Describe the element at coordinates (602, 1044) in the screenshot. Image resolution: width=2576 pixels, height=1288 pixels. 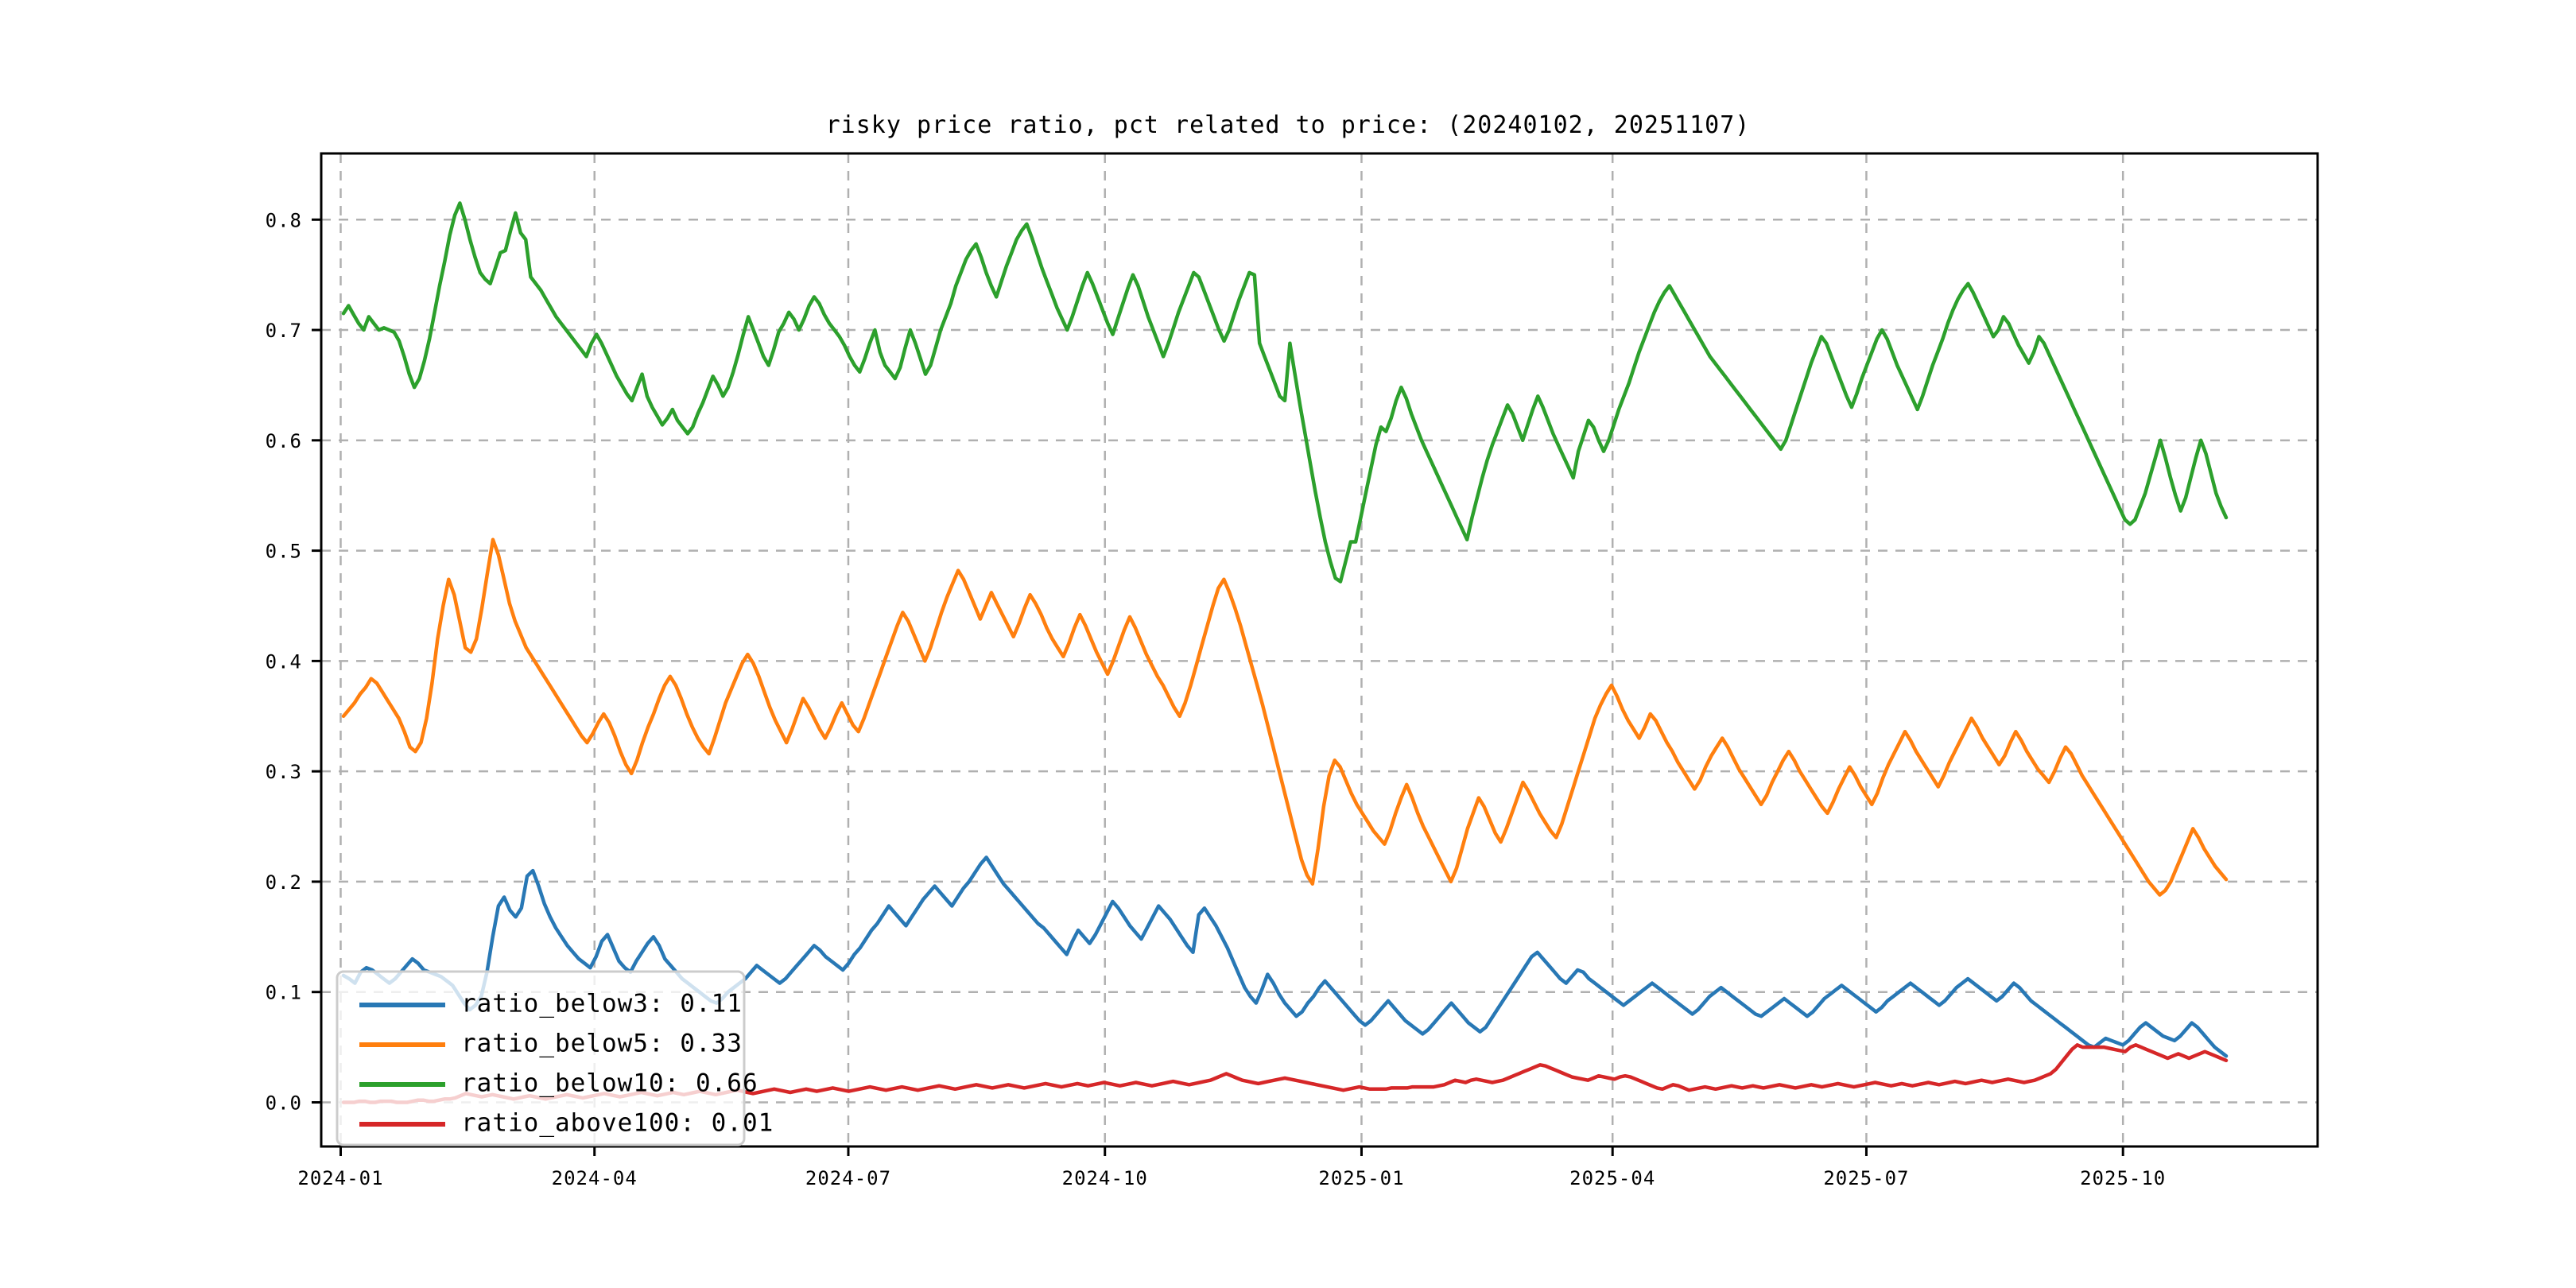
I see `legend-label-ratio_below5: ratio_below5: 0.33` at that location.